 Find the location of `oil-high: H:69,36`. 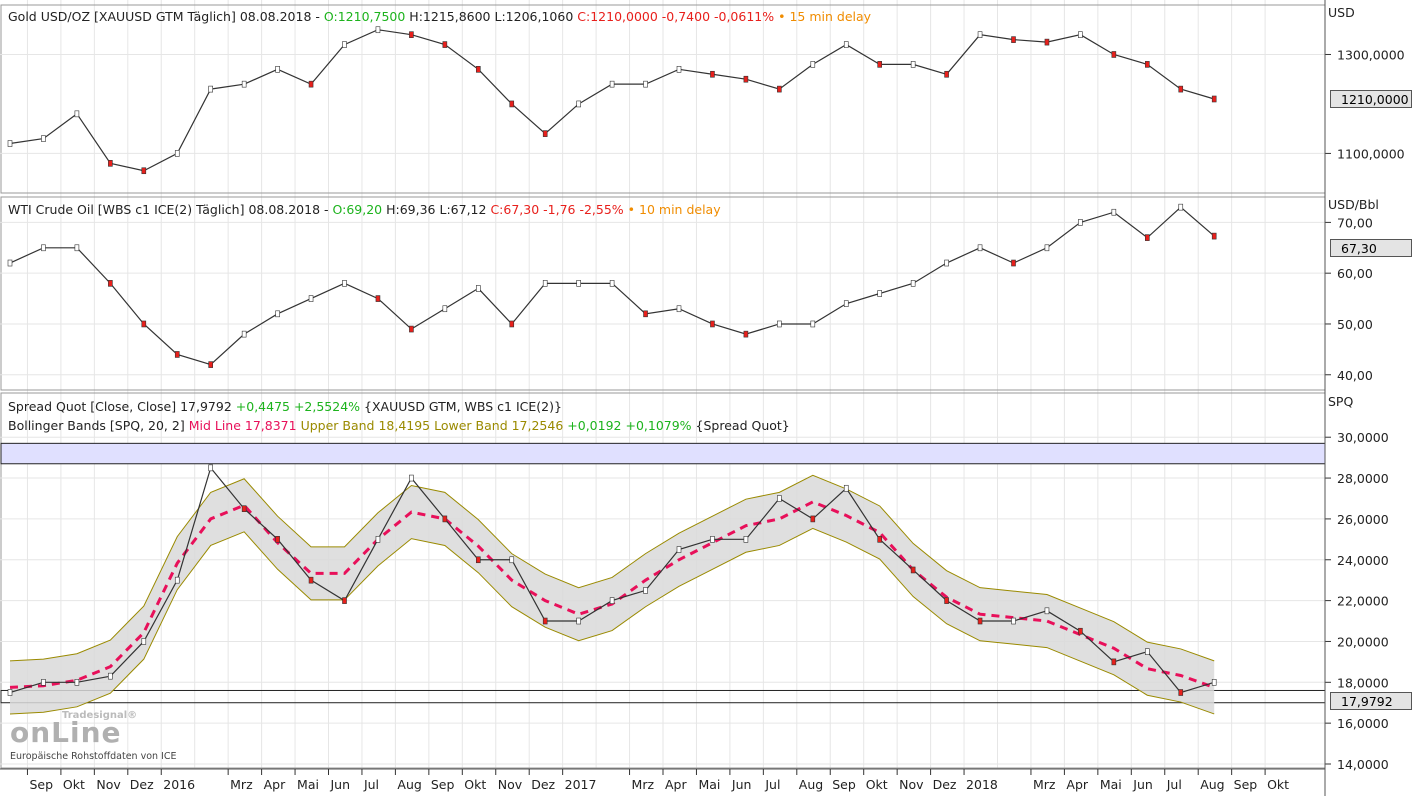

oil-high: H:69,36 is located at coordinates (411, 209).